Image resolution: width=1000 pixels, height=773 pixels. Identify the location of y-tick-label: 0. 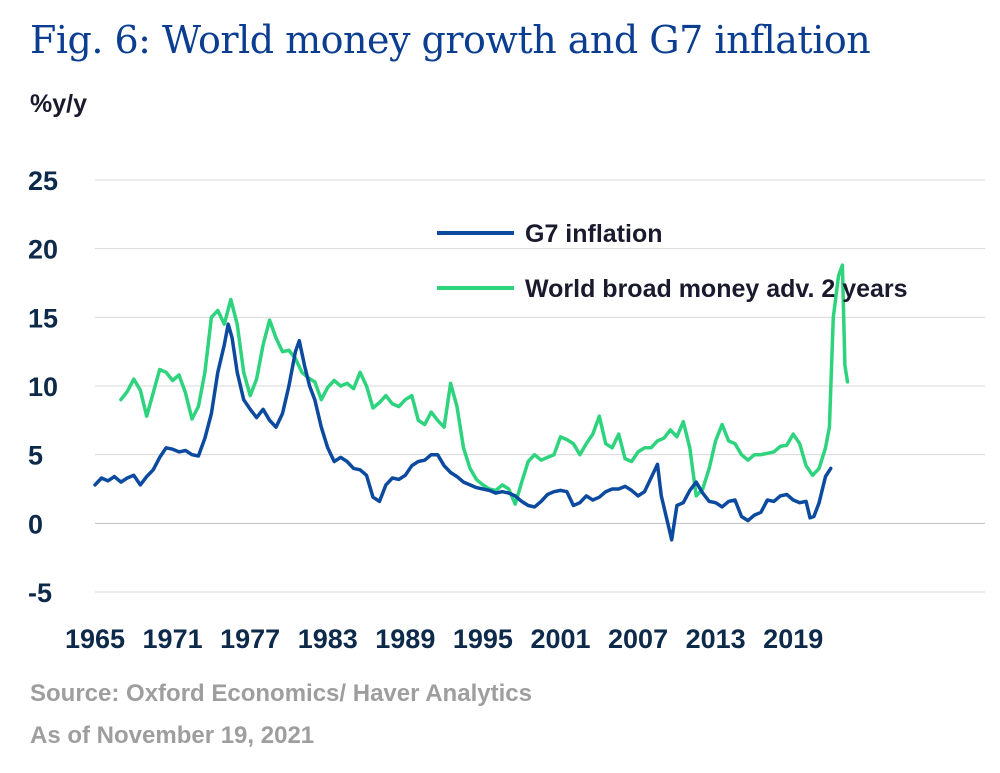
(35, 524).